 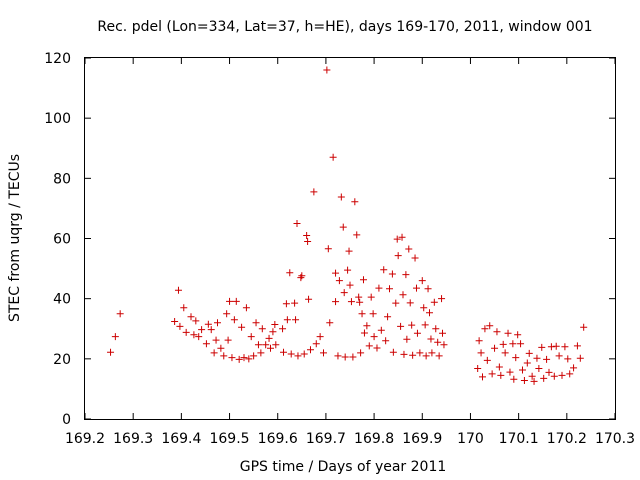 What do you see at coordinates (62, 179) in the screenshot?
I see `y-tick-label: 80` at bounding box center [62, 179].